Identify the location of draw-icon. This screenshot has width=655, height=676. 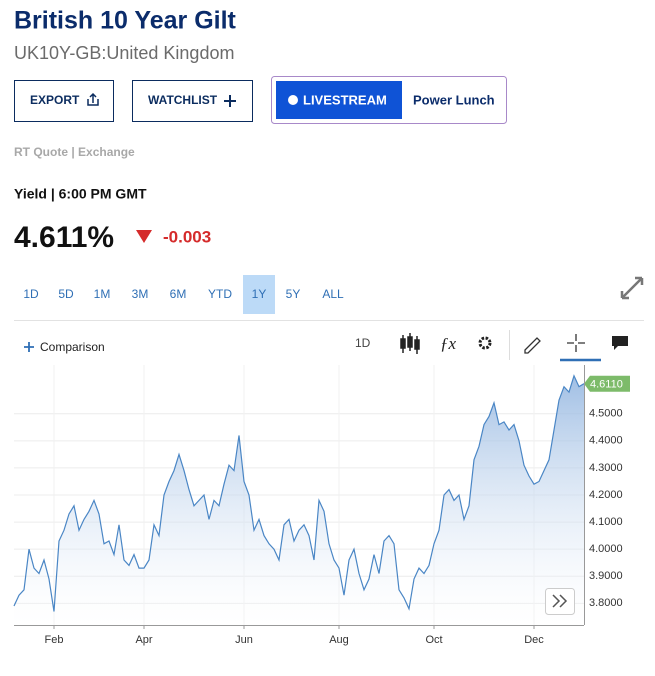
(532, 345).